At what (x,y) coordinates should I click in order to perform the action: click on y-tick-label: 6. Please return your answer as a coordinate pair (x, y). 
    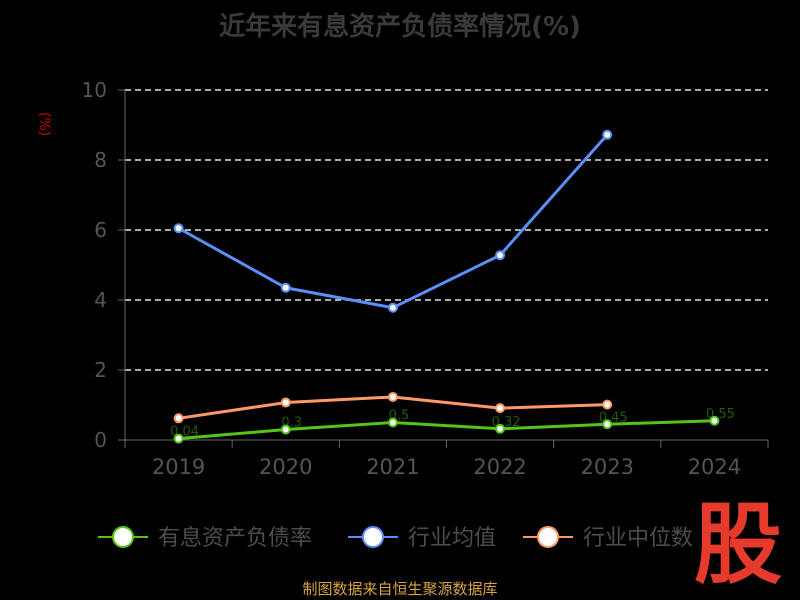
    Looking at the image, I should click on (100, 230).